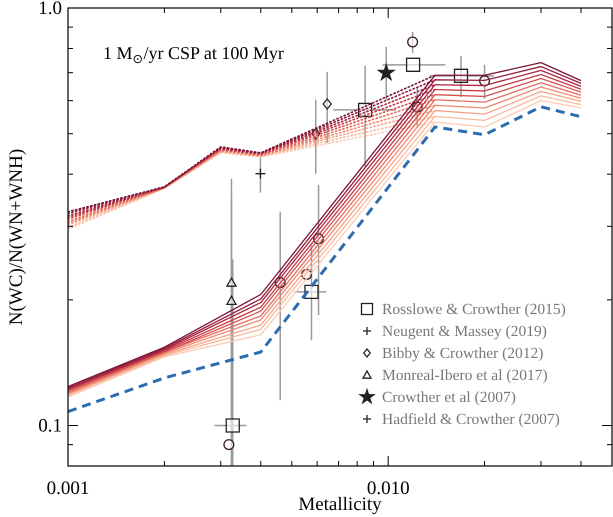  I want to click on legend-label: Monreal-Ibero et al (2017), so click(465, 375).